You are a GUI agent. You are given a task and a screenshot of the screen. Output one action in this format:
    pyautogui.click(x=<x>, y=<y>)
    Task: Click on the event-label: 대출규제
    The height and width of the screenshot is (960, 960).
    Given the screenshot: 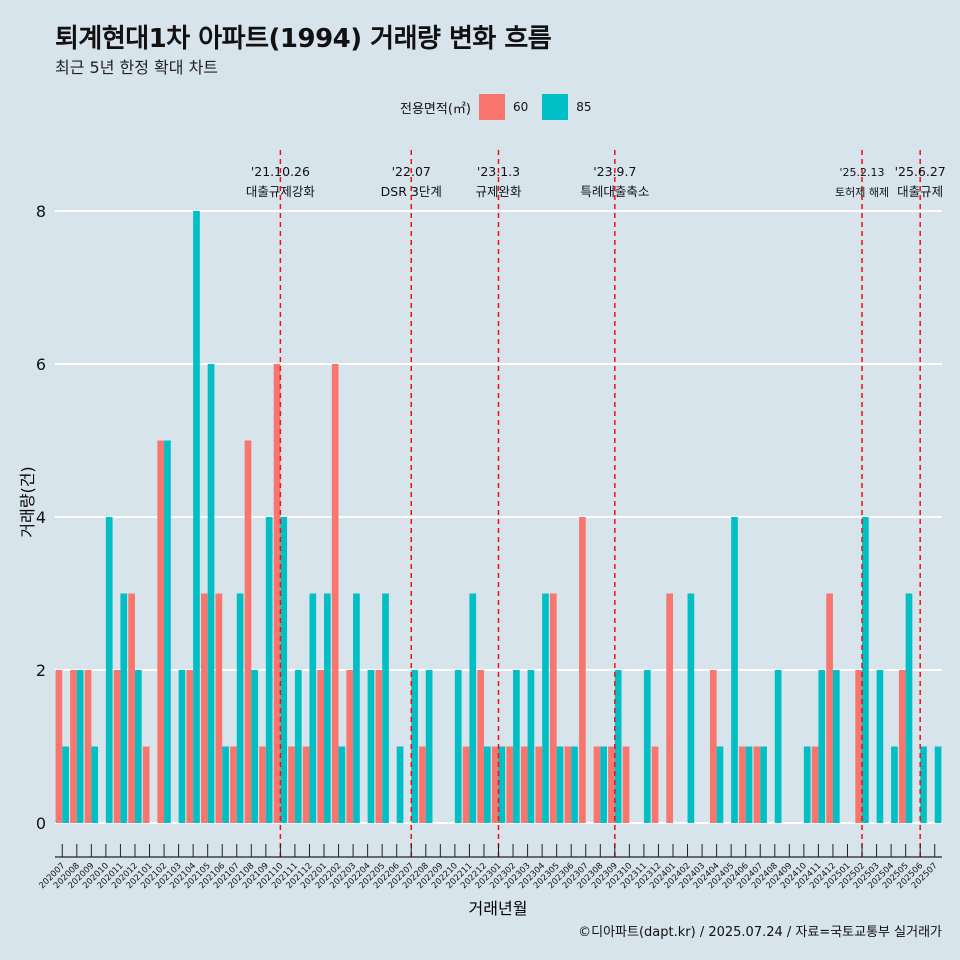 What is the action you would take?
    pyautogui.click(x=920, y=191)
    